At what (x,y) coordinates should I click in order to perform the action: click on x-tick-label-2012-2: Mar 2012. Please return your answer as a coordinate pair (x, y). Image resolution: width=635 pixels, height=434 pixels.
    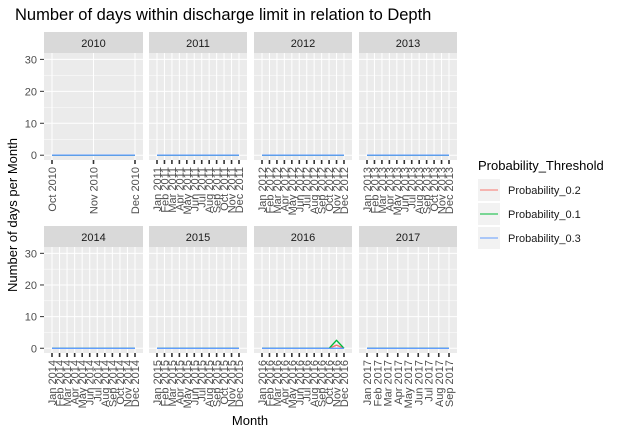
    Looking at the image, I should click on (278, 190).